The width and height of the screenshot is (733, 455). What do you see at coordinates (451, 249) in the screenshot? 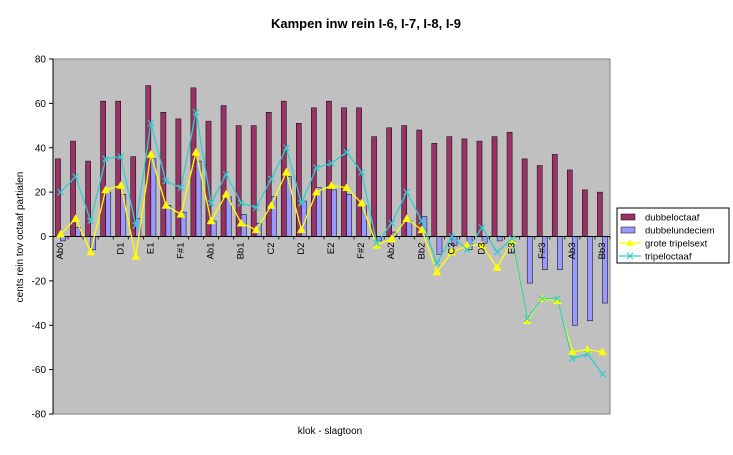
I see `x-tick-label-C3: C3` at bounding box center [451, 249].